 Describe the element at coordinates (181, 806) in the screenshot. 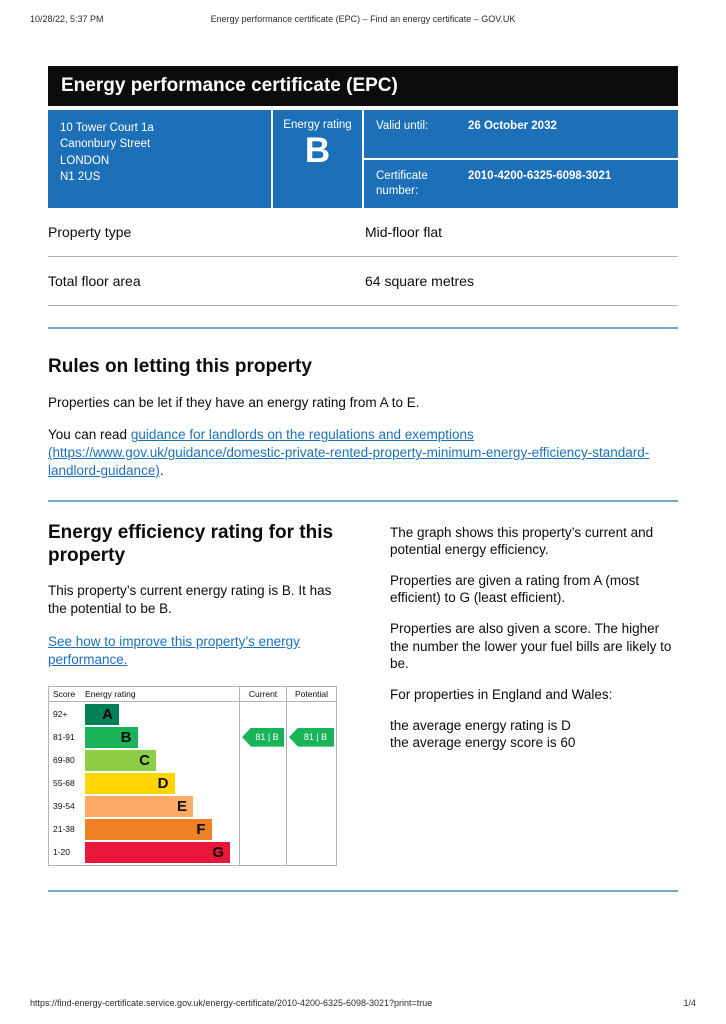

I see `epc-band-letter: E` at that location.